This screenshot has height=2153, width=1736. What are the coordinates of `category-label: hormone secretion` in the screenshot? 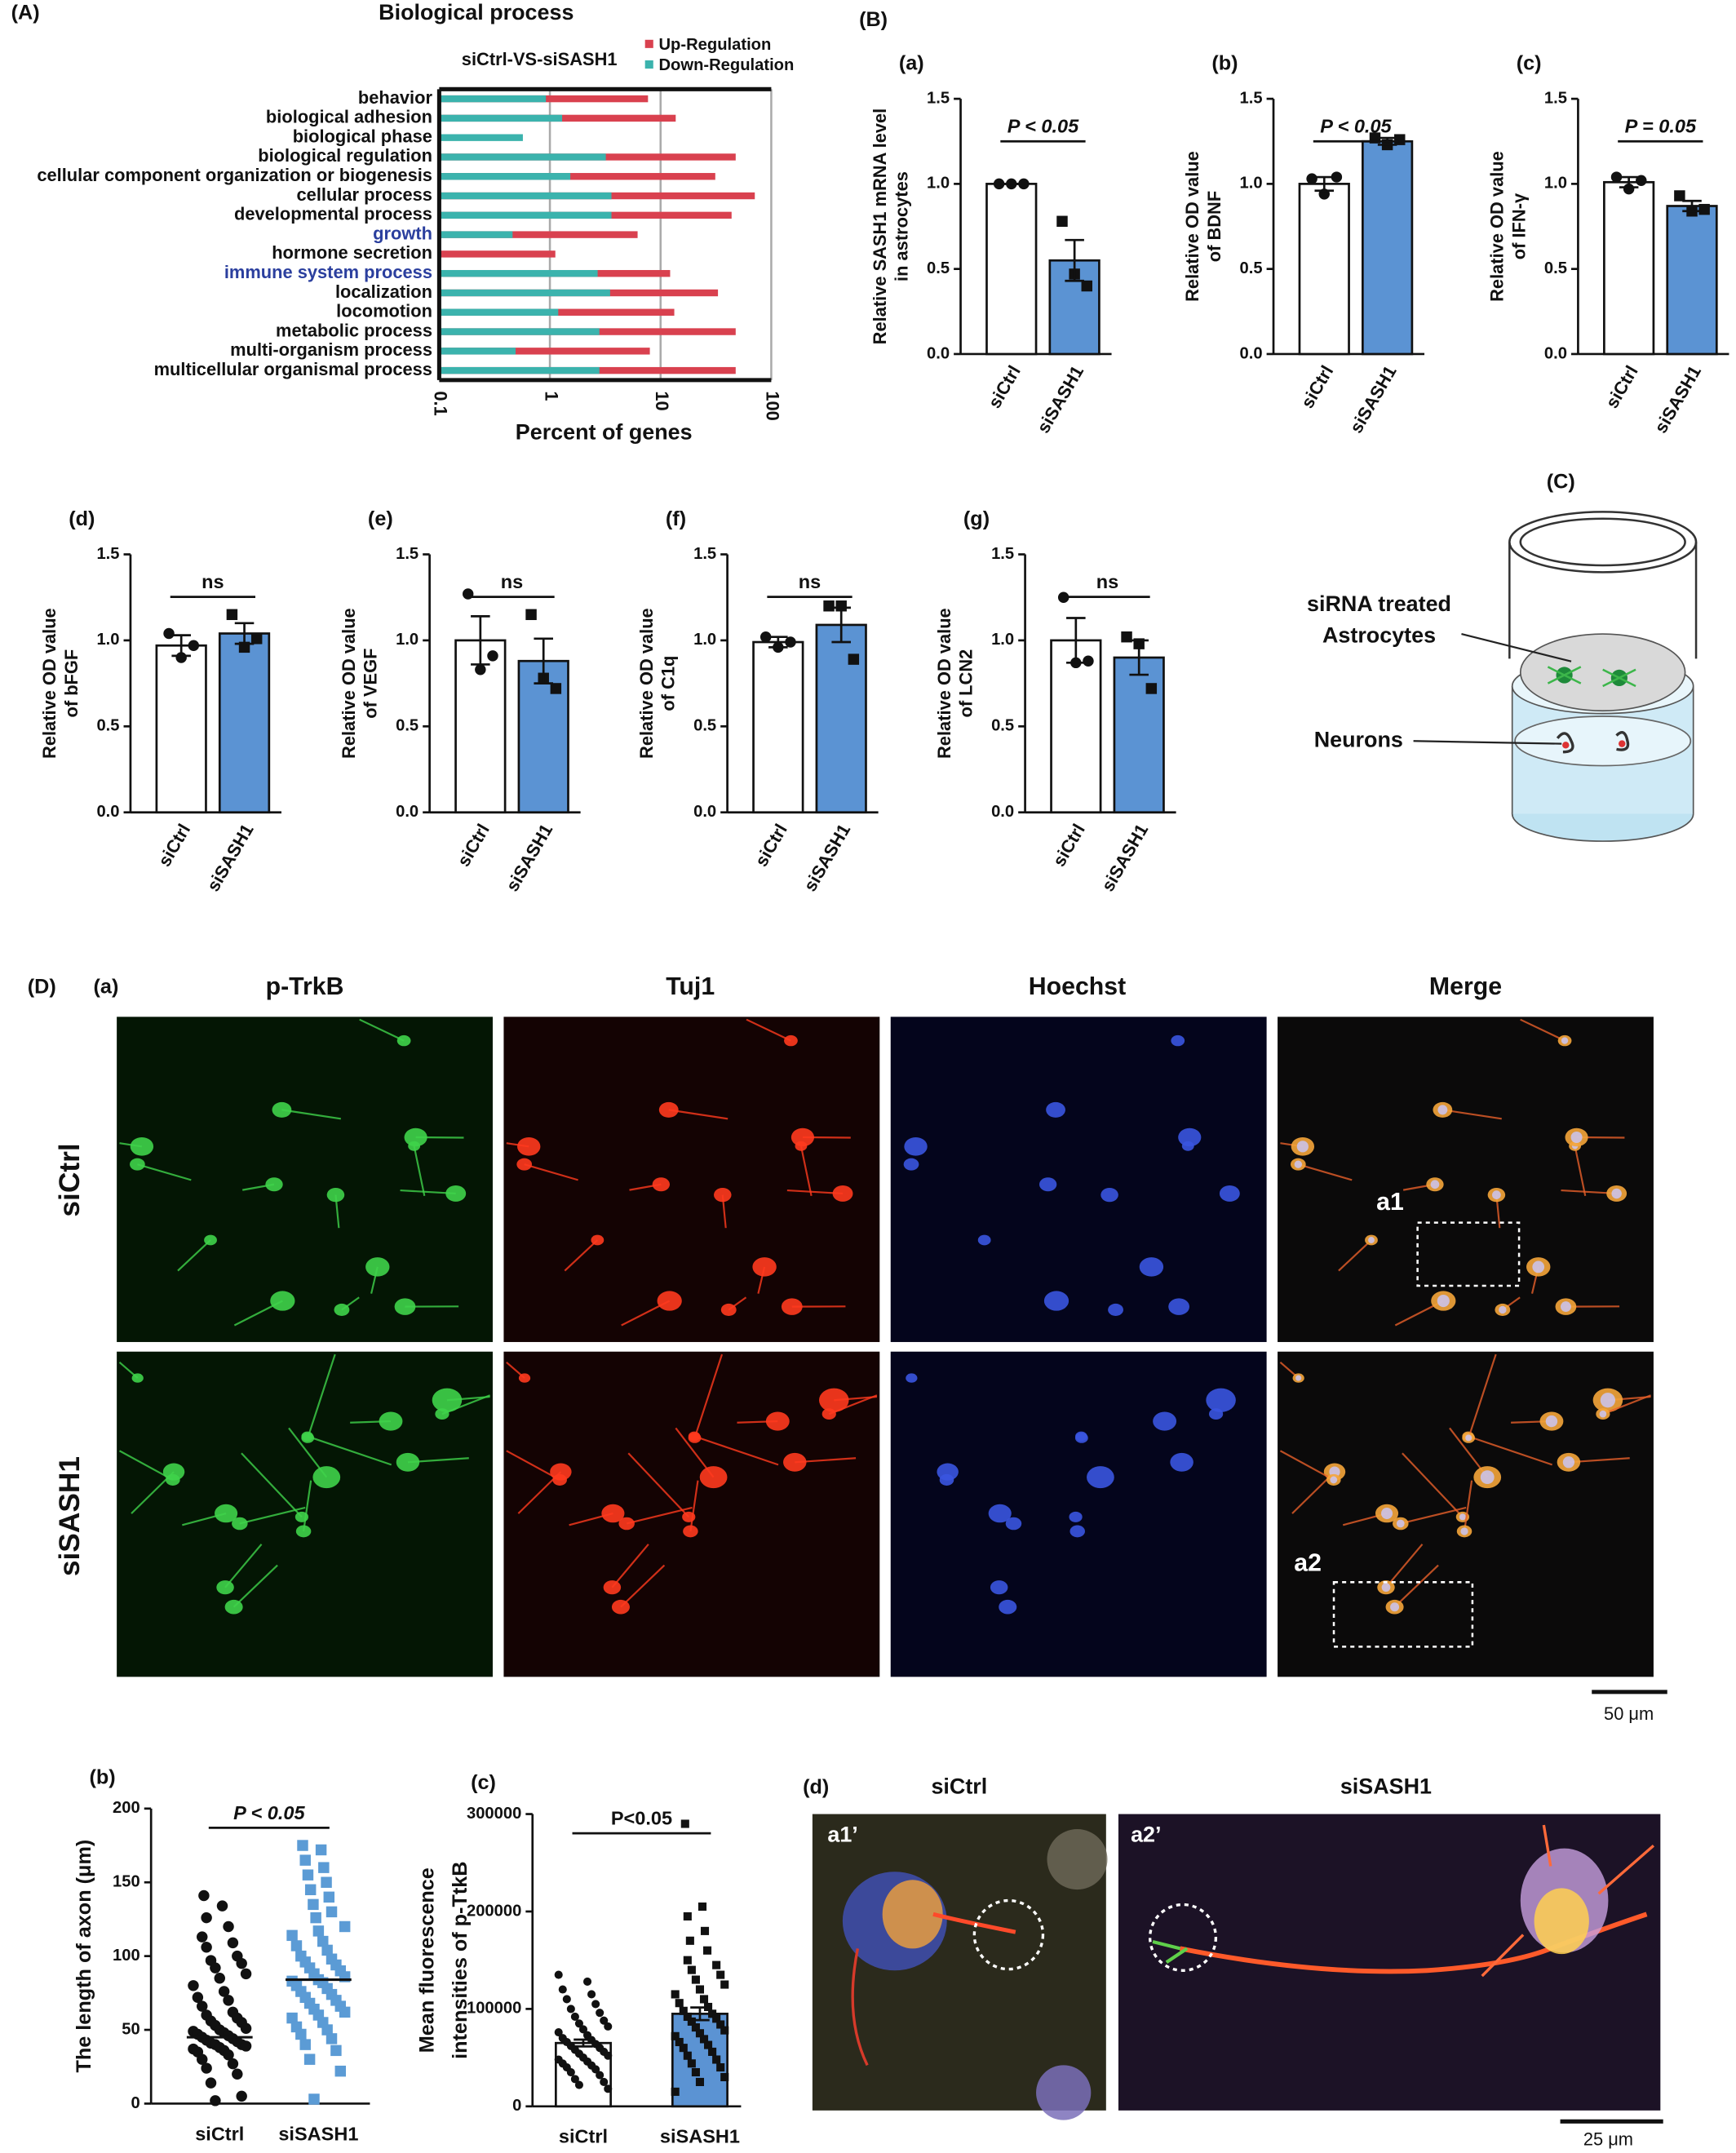 It's located at (352, 253).